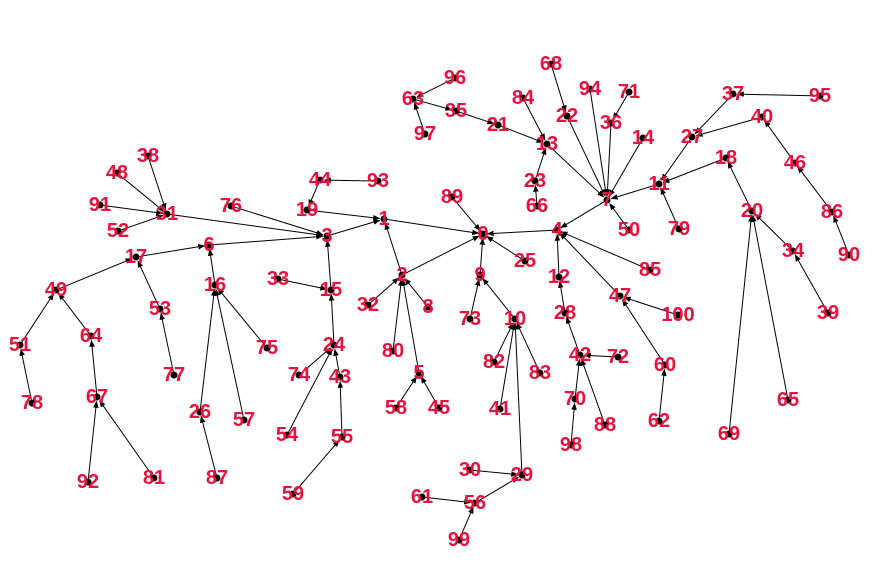  What do you see at coordinates (692, 137) in the screenshot?
I see `node-27: 27` at bounding box center [692, 137].